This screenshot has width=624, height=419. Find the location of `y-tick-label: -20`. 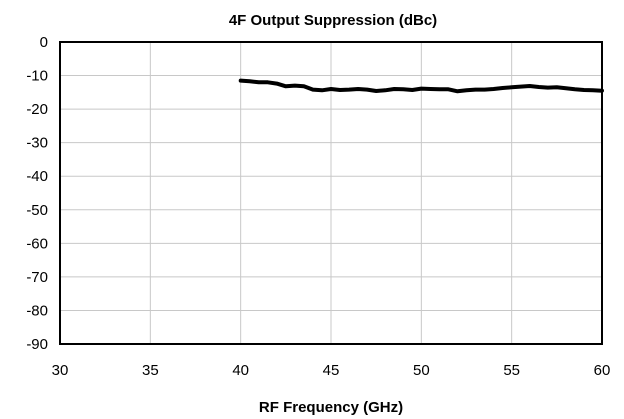

y-tick-label: -20 is located at coordinates (37, 109).